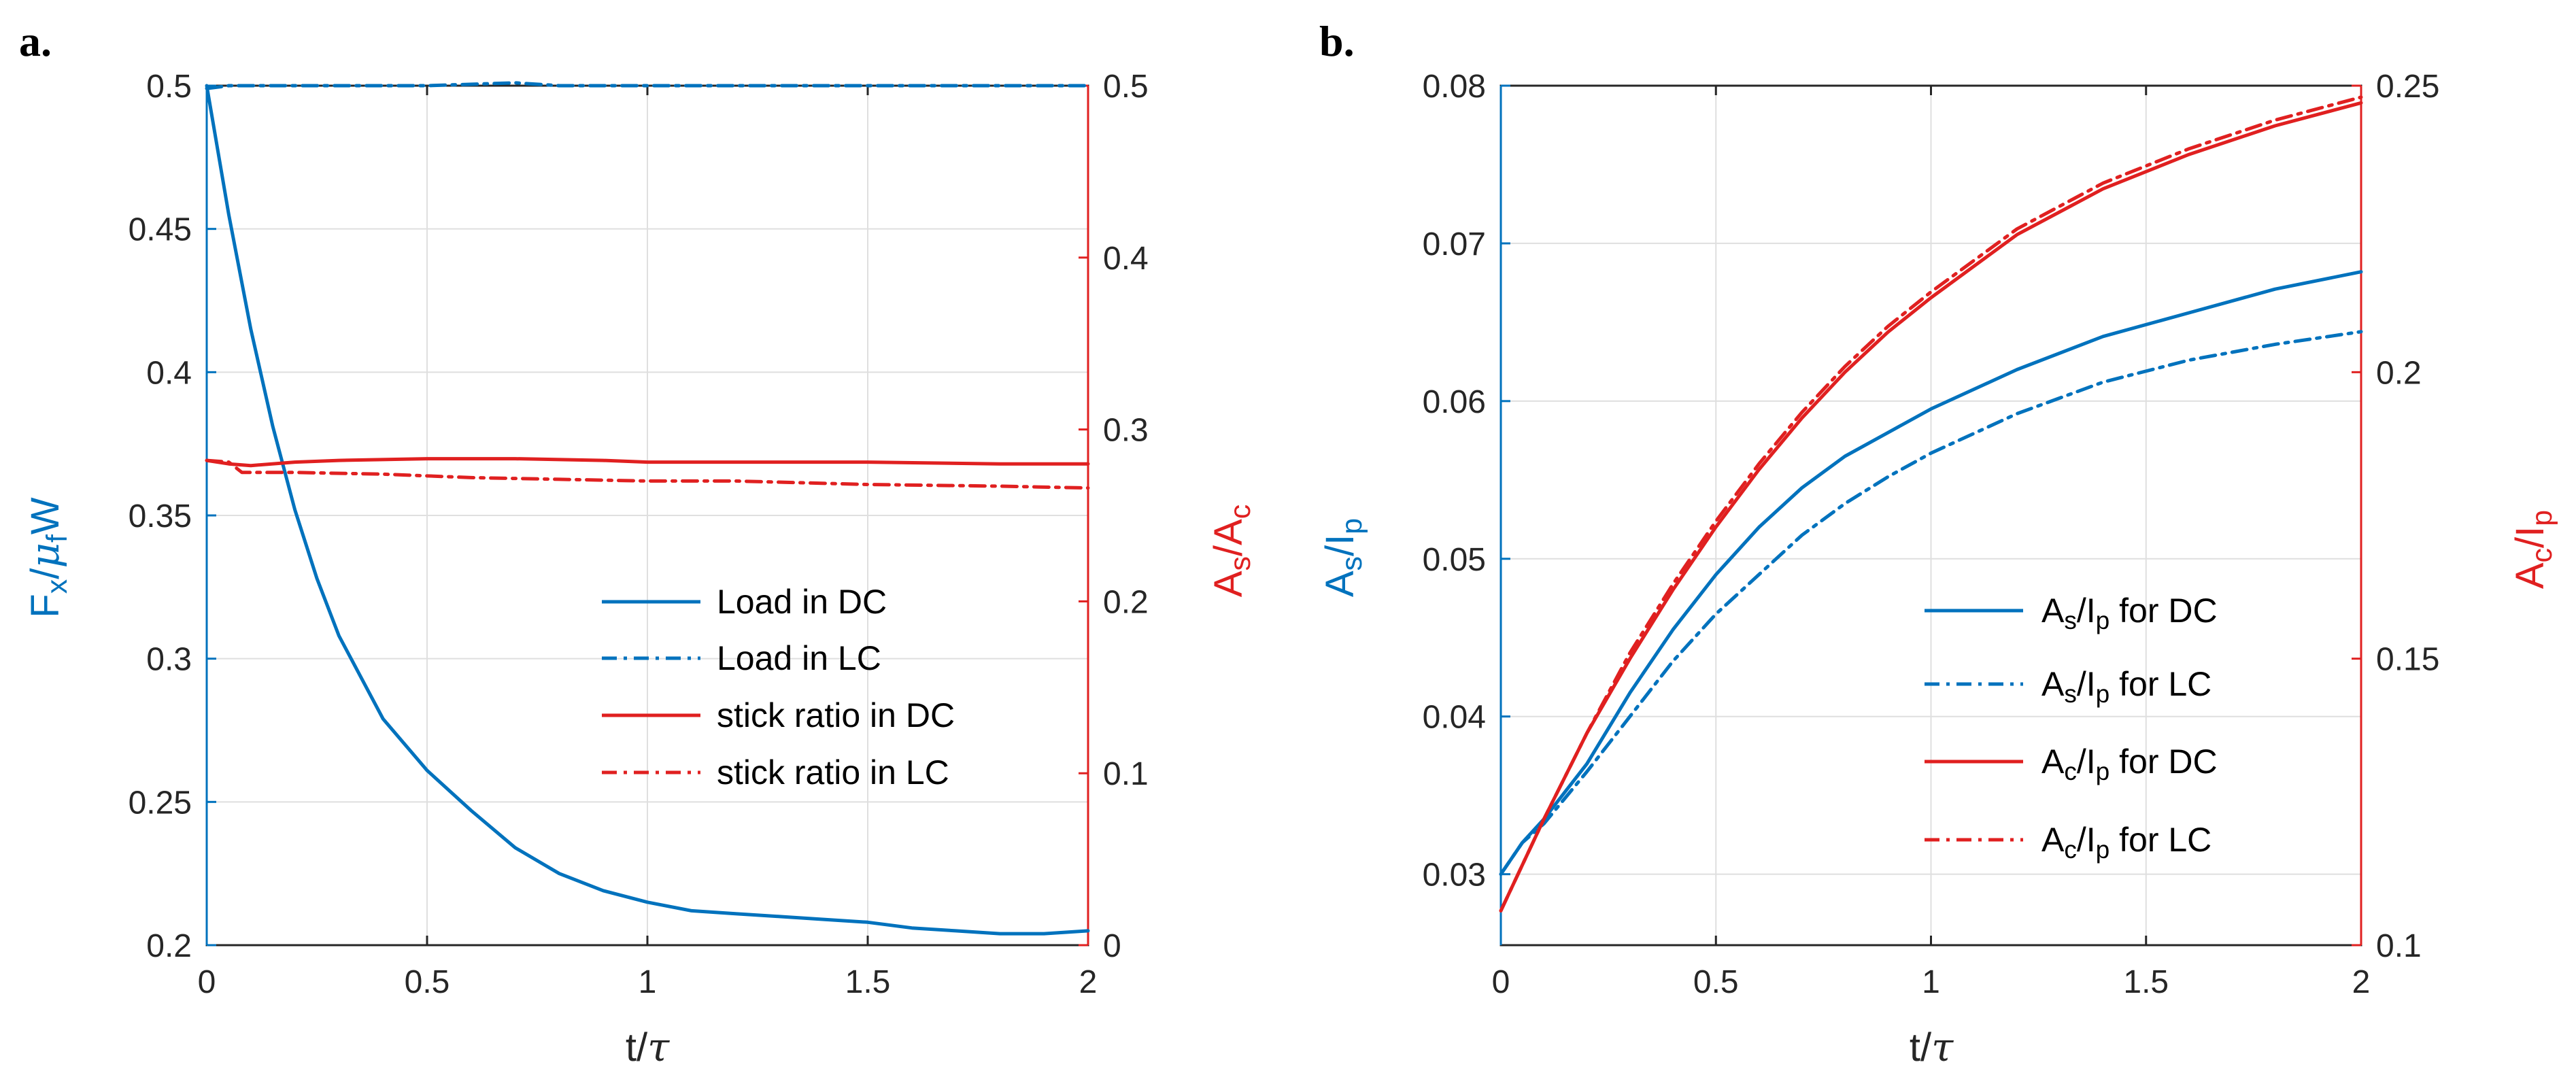  What do you see at coordinates (1228, 537) in the screenshot?
I see `y-right-label-part: /A` at bounding box center [1228, 537].